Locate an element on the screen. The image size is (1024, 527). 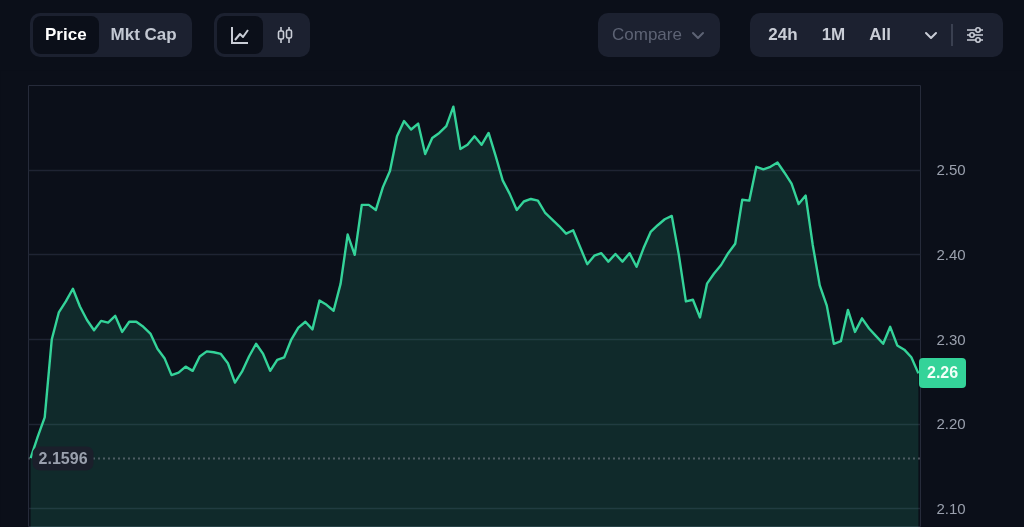
text: All is located at coordinates (880, 34).